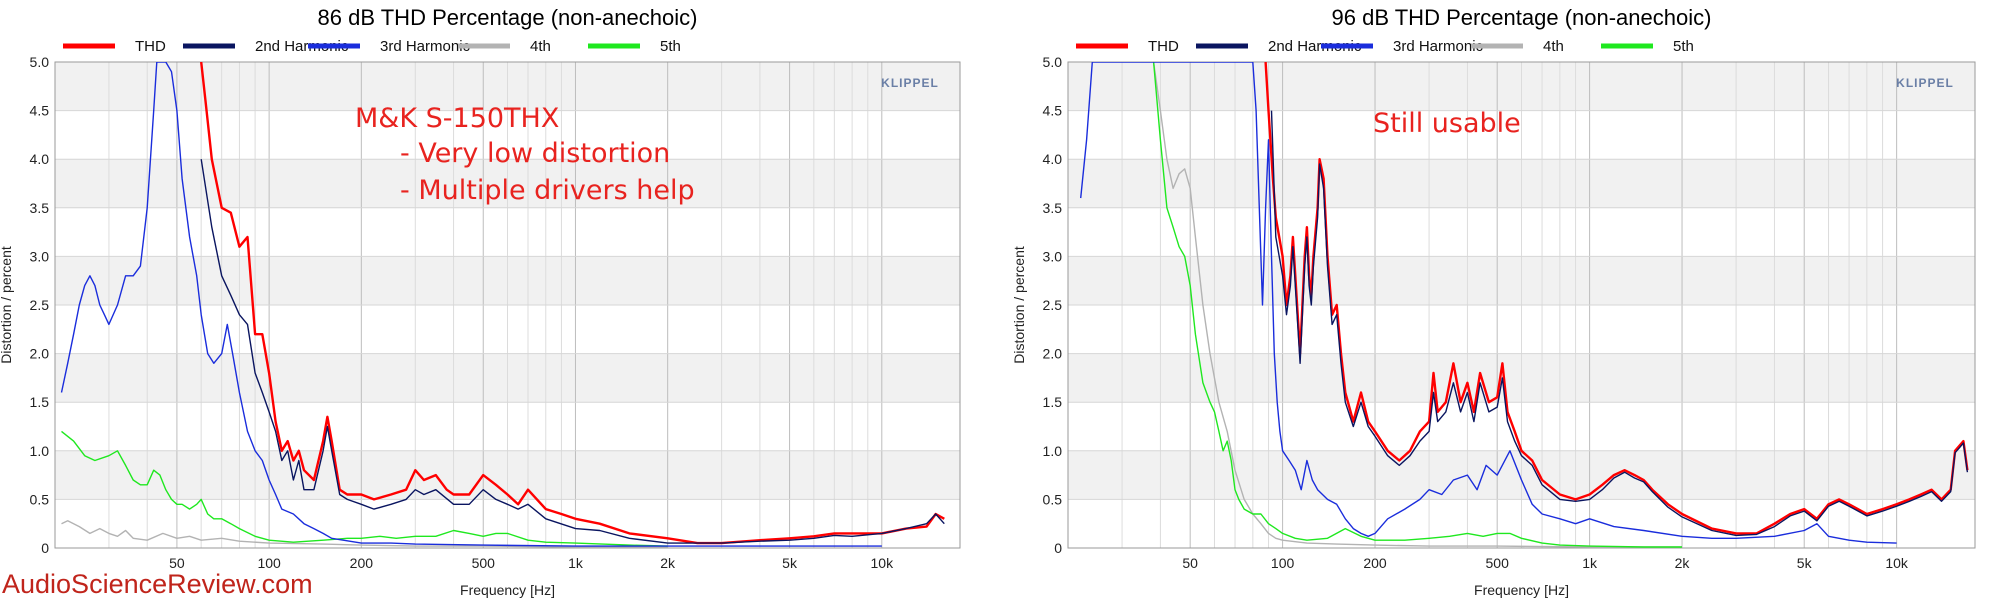 This screenshot has width=2000, height=600. I want to click on annotation-text: Still usable, so click(1447, 123).